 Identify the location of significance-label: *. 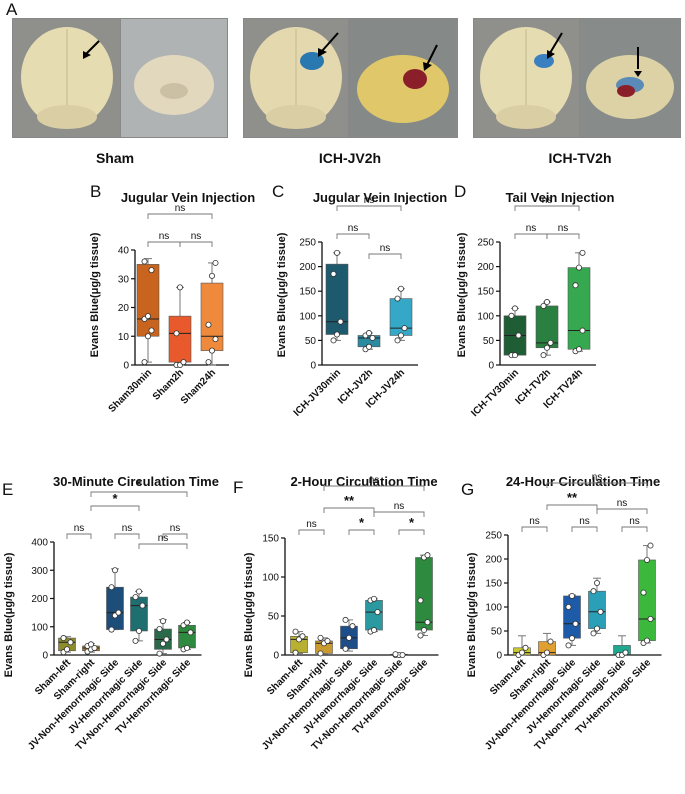
(115, 498).